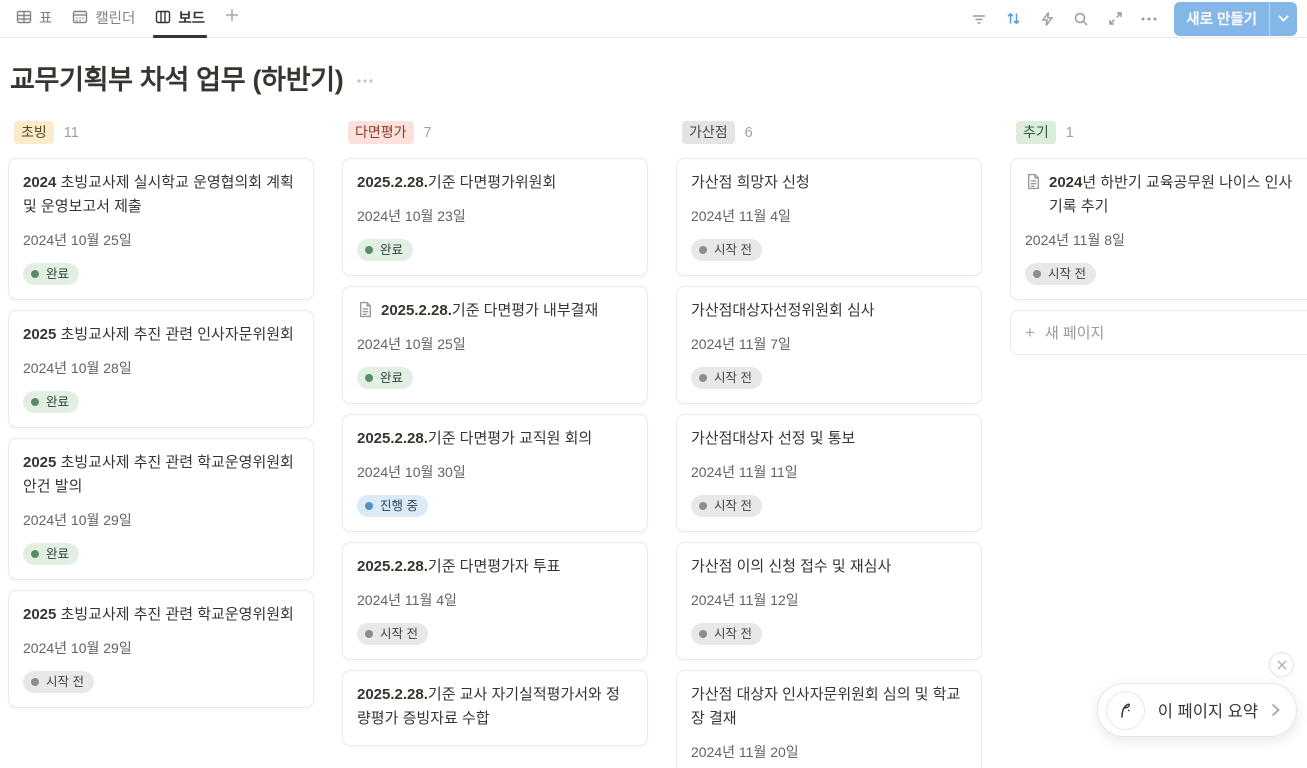  What do you see at coordinates (1171, 194) in the screenshot?
I see `card-title: 2024년 하반기 교육공무원 나이스 인사기록 추기` at bounding box center [1171, 194].